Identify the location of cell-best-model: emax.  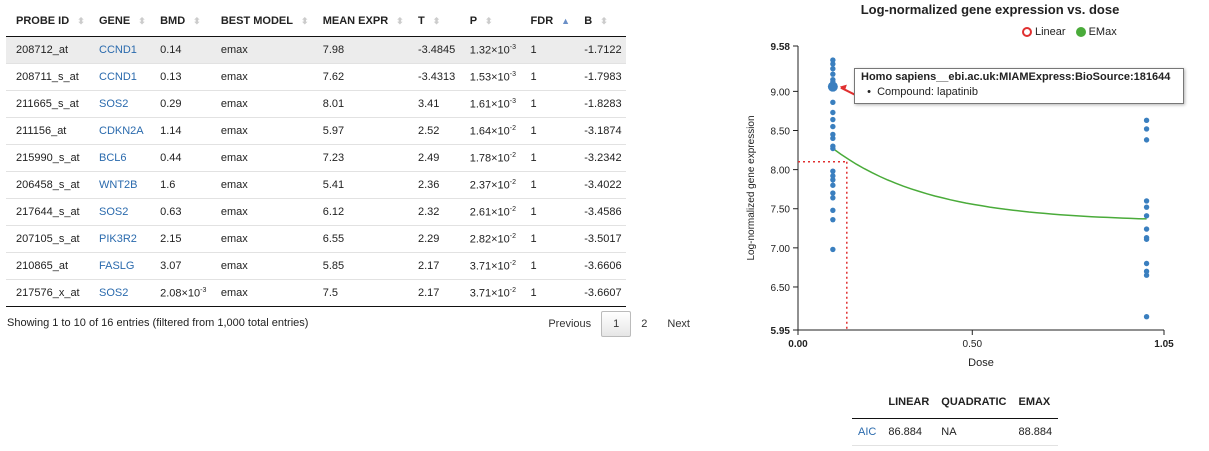
(261, 266).